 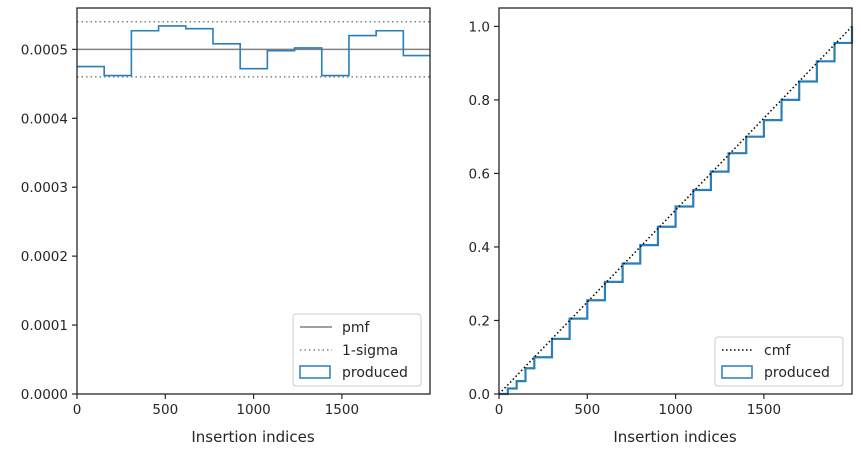 What do you see at coordinates (44, 188) in the screenshot?
I see `y-tick-label: 0.0003` at bounding box center [44, 188].